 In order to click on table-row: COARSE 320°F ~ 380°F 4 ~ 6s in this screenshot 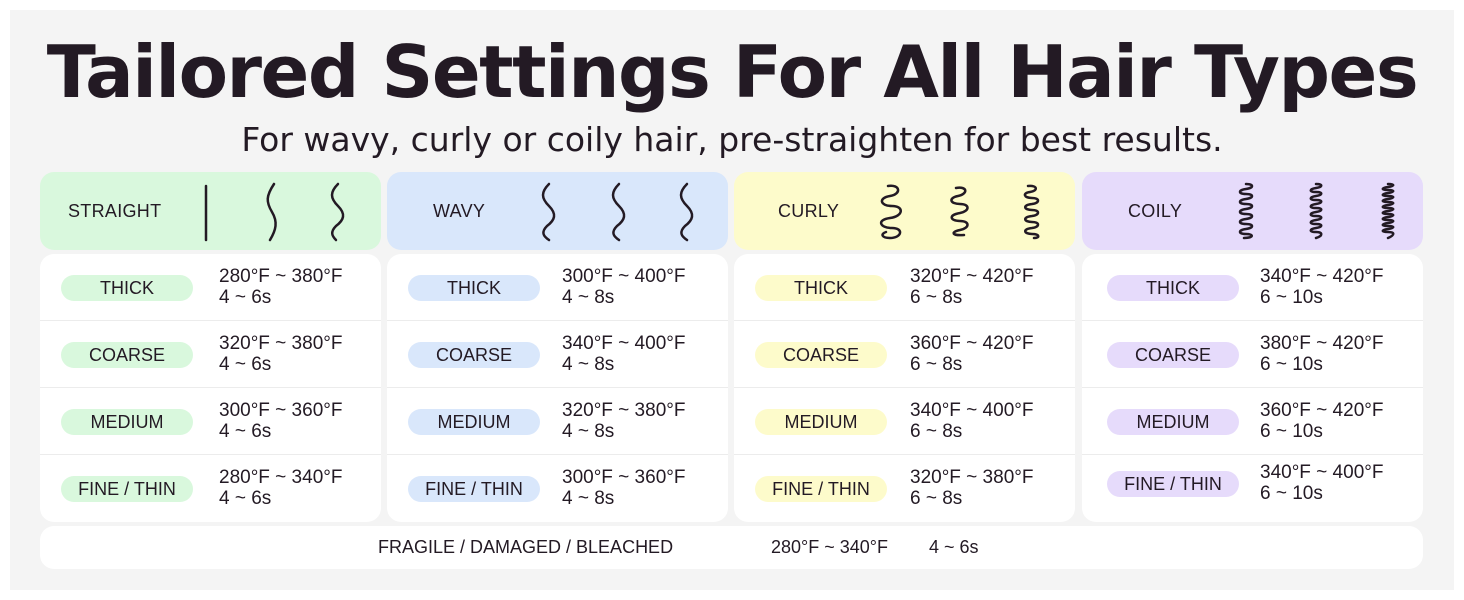, I will do `click(210, 354)`.